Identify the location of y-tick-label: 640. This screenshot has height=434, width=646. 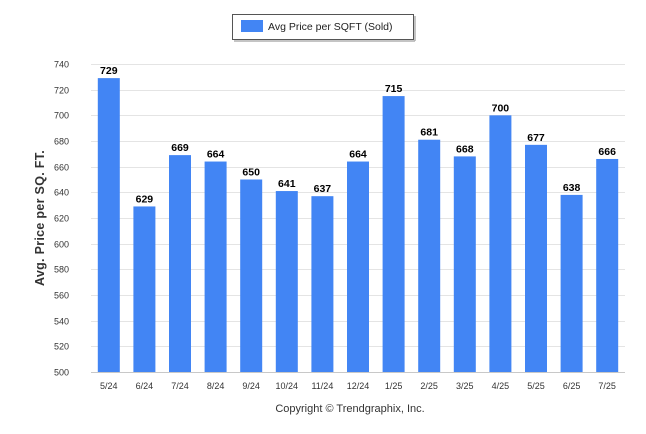
(61, 193).